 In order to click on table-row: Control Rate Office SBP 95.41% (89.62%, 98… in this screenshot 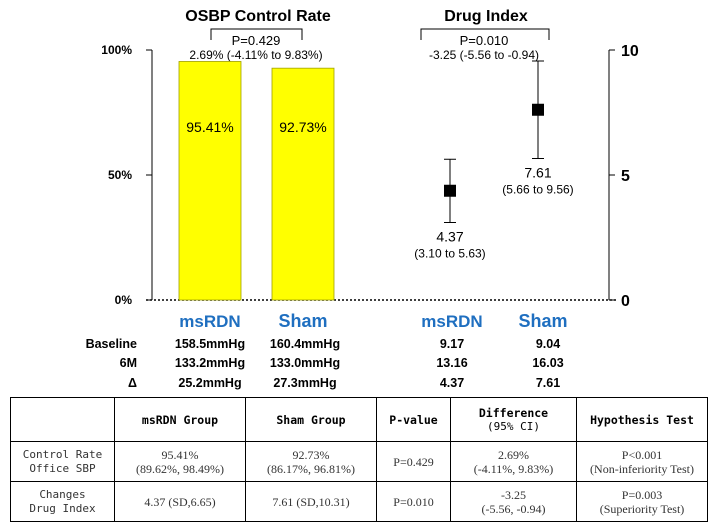, I will do `click(359, 461)`.